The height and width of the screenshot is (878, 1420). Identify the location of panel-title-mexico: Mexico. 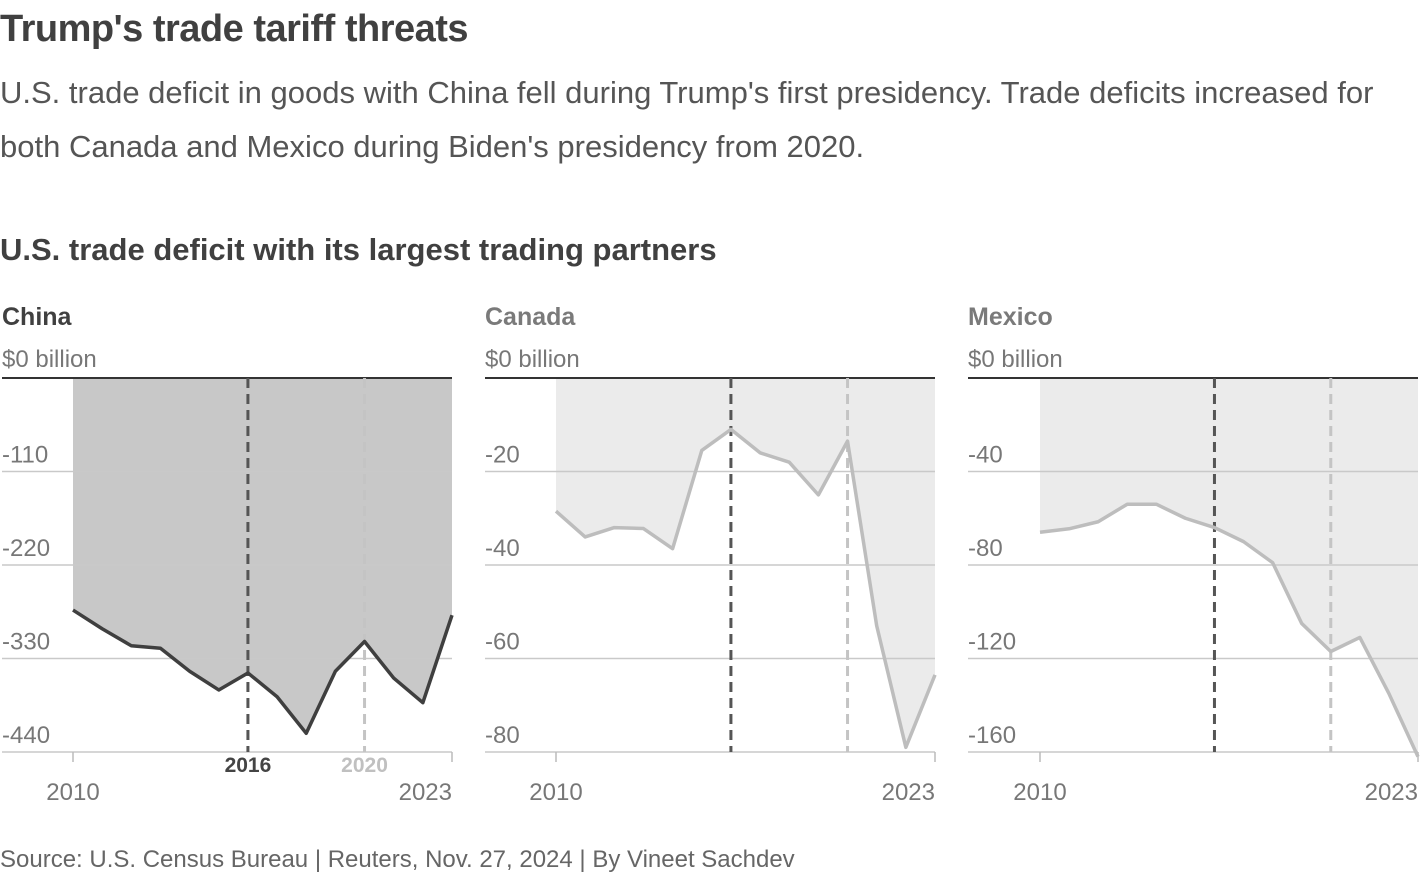
(1010, 317).